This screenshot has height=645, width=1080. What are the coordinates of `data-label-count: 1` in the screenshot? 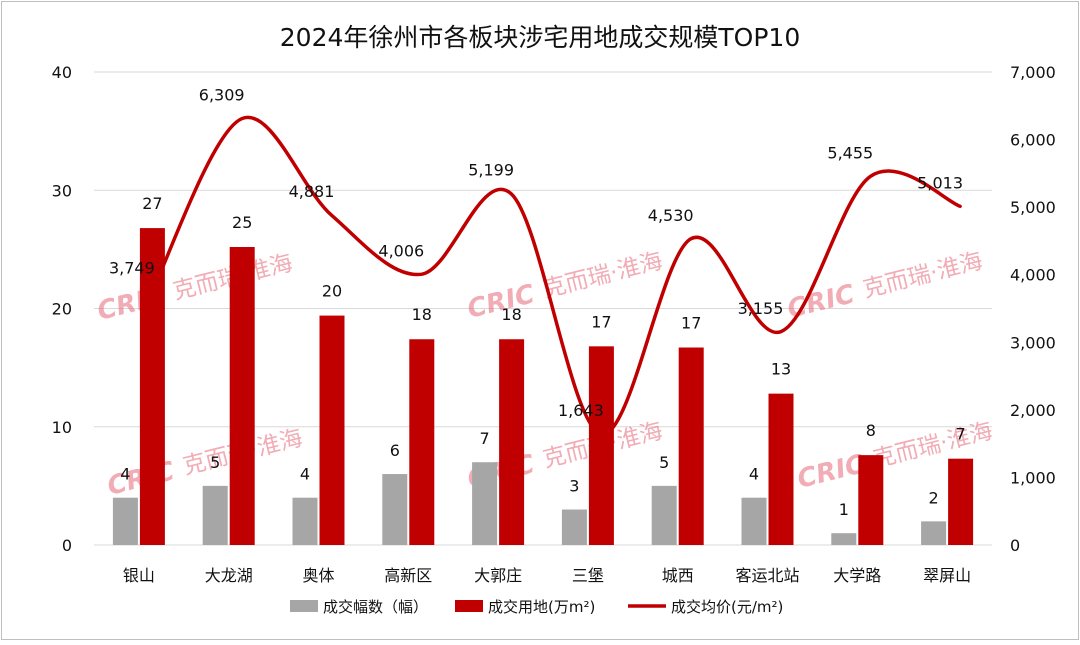 It's located at (844, 509).